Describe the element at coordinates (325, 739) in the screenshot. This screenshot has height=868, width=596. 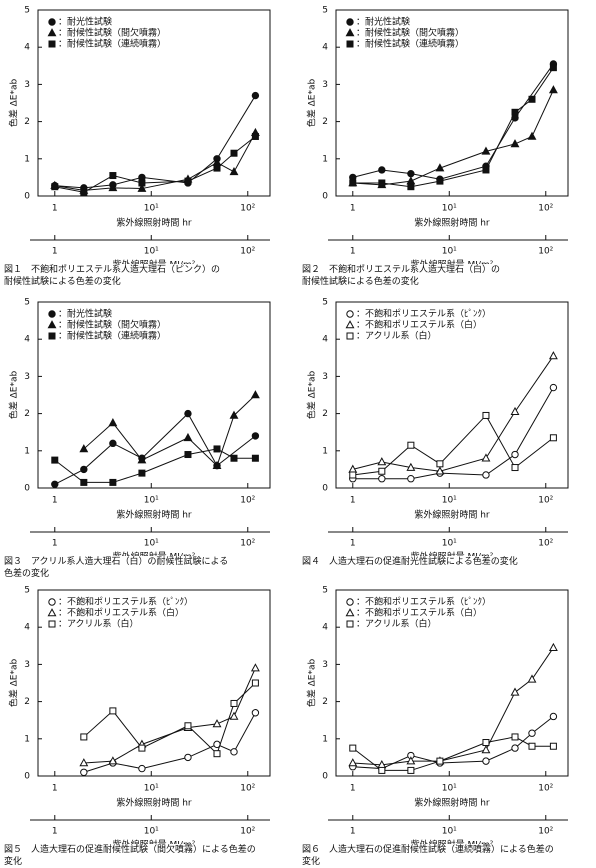
I see `y-tick-label: 1` at that location.